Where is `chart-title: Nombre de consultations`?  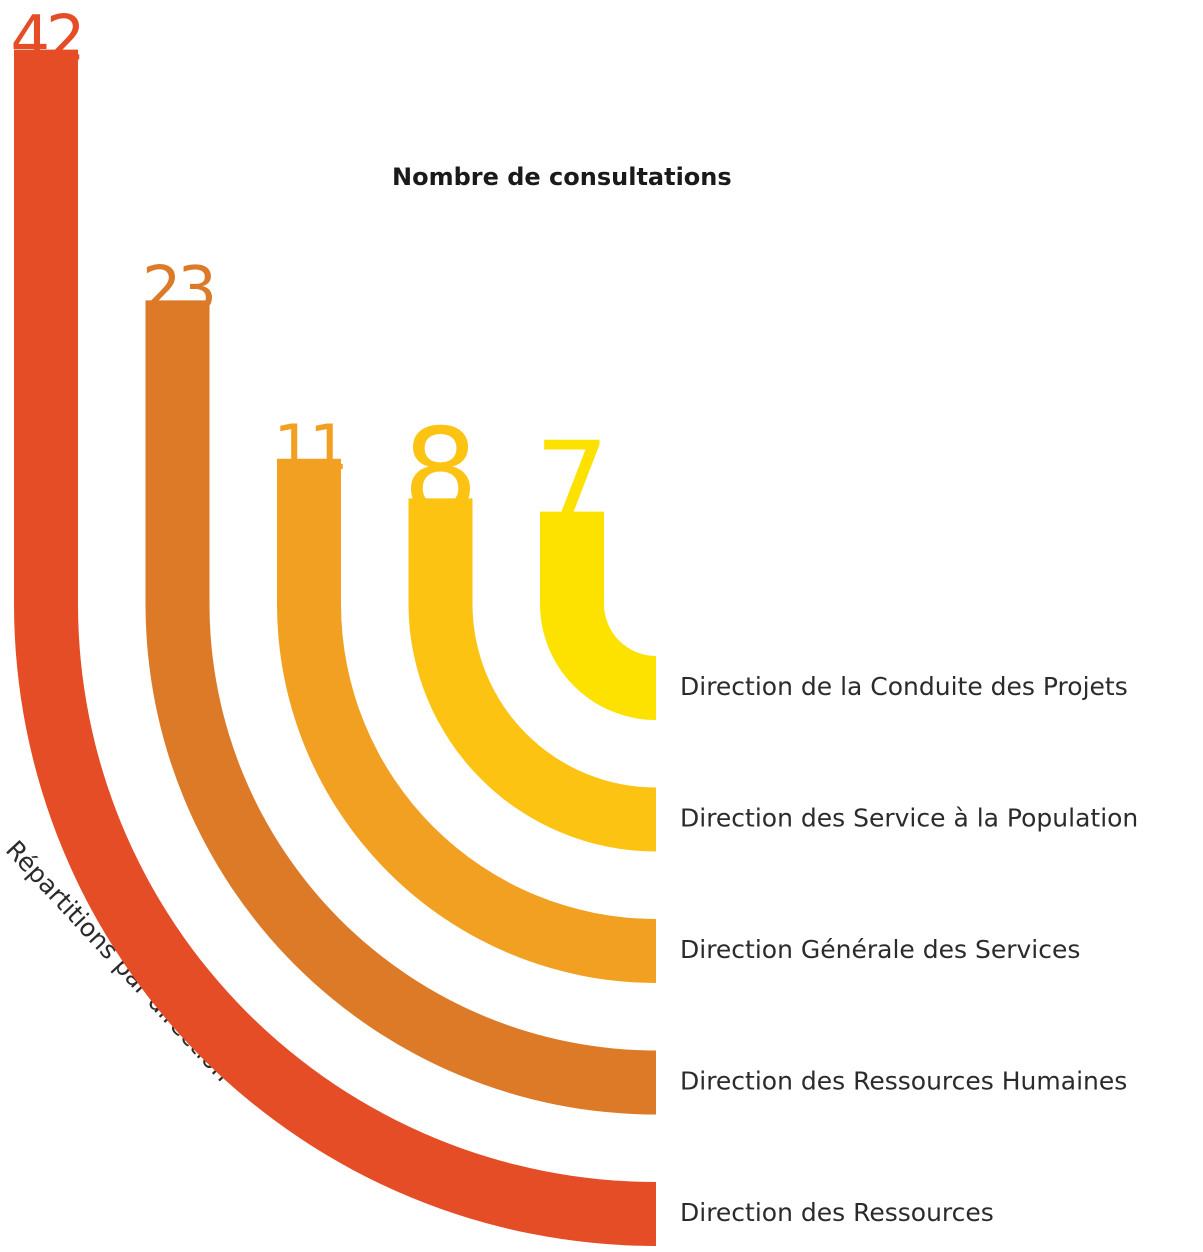 chart-title: Nombre de consultations is located at coordinates (562, 177).